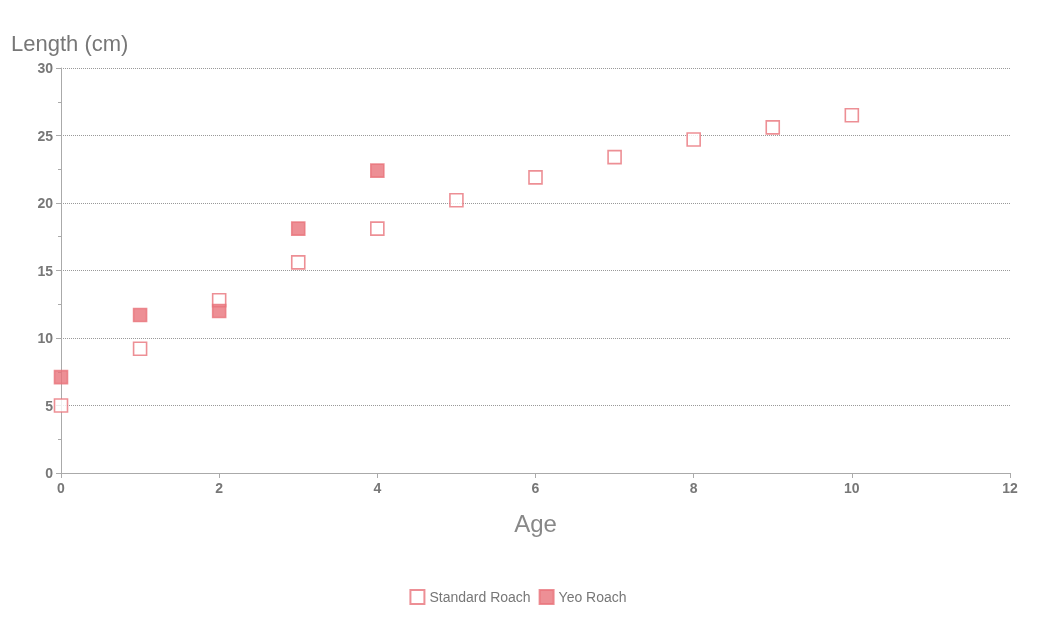  I want to click on y-tick-label: 0, so click(49, 473).